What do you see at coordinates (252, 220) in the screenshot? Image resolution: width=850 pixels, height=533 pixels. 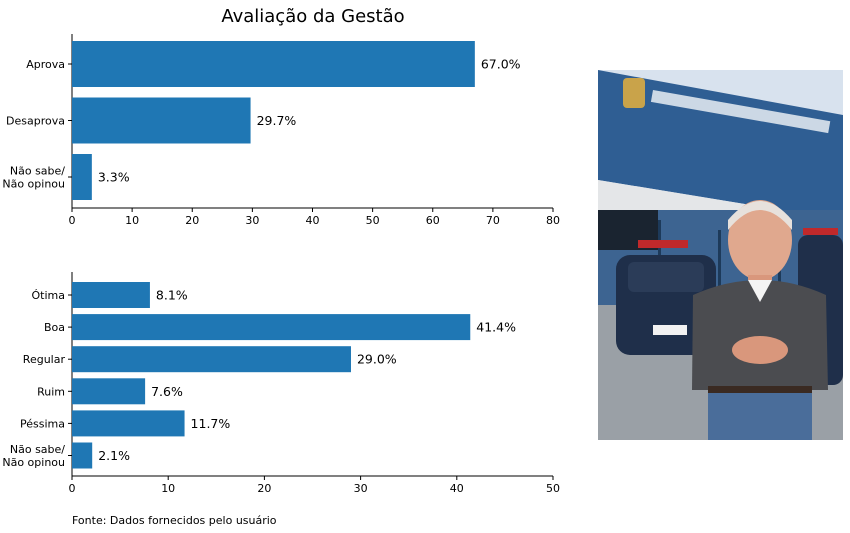 I see `approval-x-tick-label: 30` at bounding box center [252, 220].